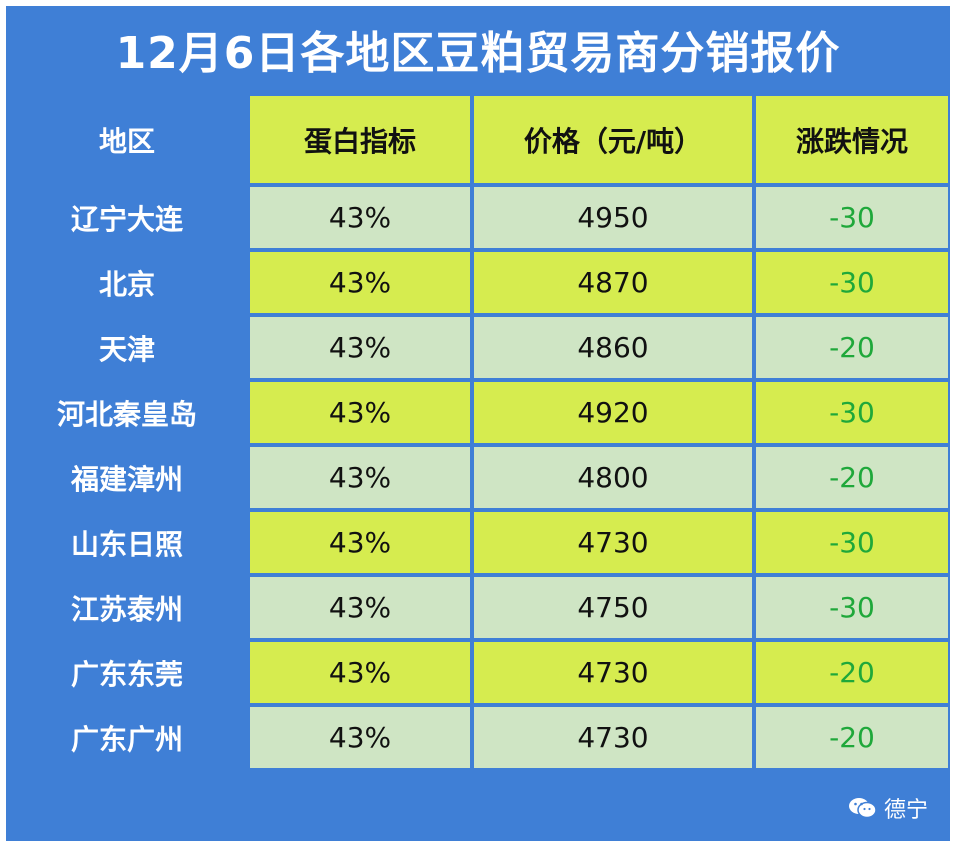 This screenshot has height=847, width=956. What do you see at coordinates (613, 139) in the screenshot?
I see `column-header-price: 价格（元/吨）` at bounding box center [613, 139].